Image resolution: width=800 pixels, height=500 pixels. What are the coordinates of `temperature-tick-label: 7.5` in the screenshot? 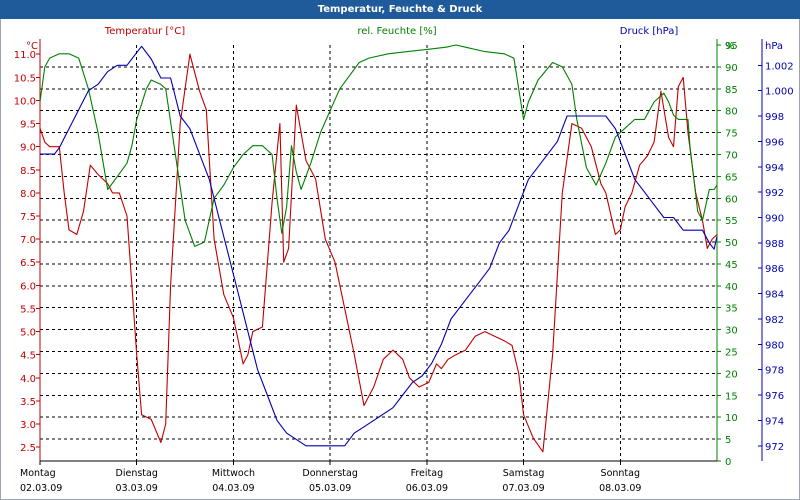 It's located at (28, 217).